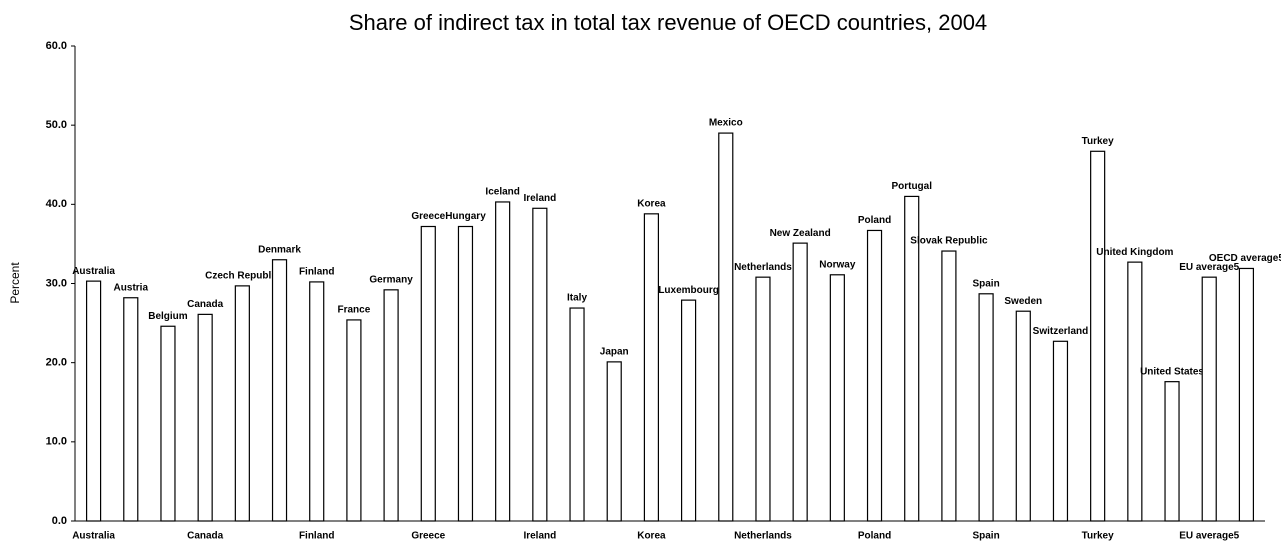  Describe the element at coordinates (1134, 252) in the screenshot. I see `bar-label: United Kingdom` at that location.